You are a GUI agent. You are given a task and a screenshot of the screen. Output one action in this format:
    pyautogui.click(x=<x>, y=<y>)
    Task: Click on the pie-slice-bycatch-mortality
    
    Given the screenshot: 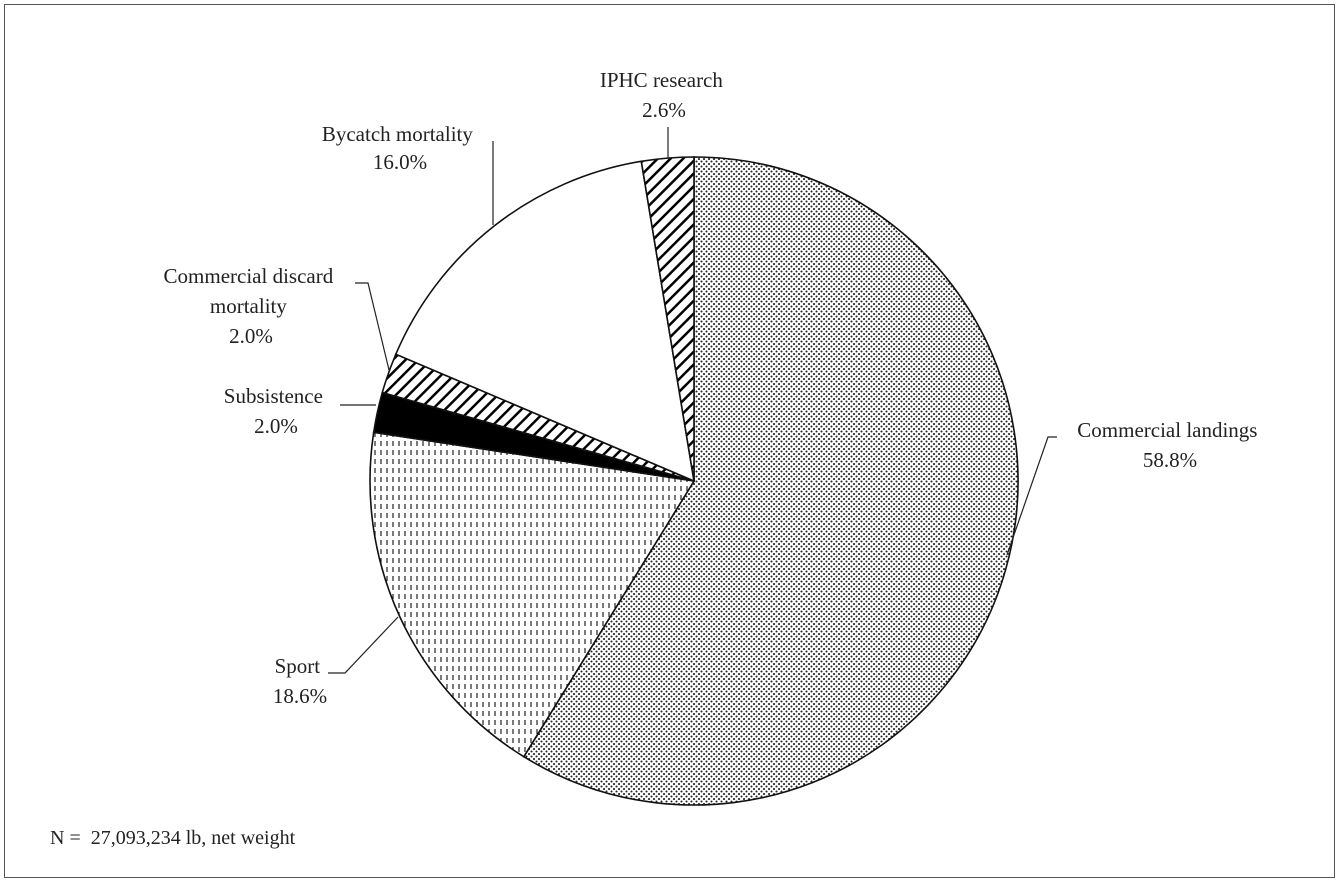 What is the action you would take?
    pyautogui.click(x=545, y=321)
    